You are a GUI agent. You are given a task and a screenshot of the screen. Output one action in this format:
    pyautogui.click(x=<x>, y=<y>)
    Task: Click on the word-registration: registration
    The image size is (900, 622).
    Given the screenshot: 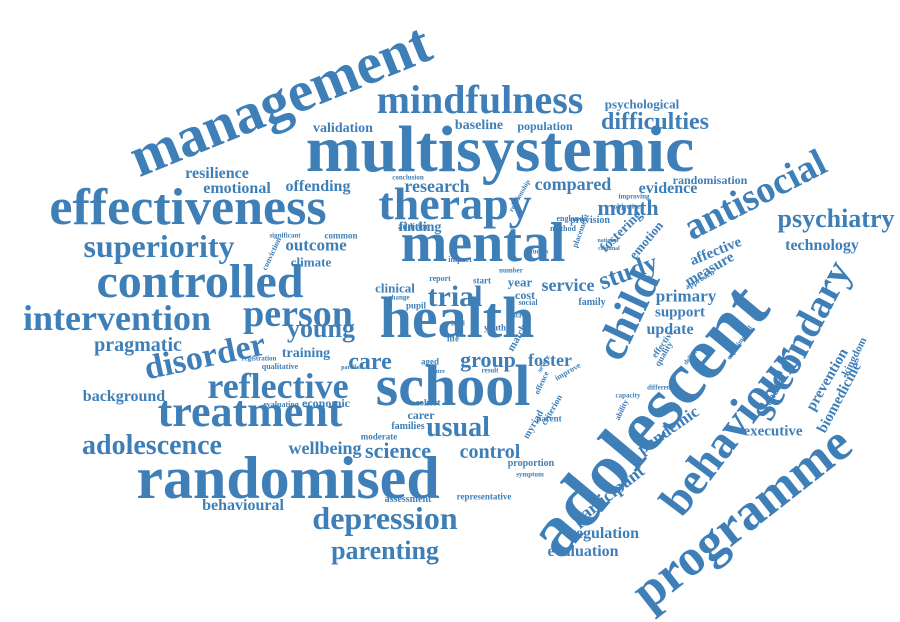 What is the action you would take?
    pyautogui.click(x=259, y=358)
    